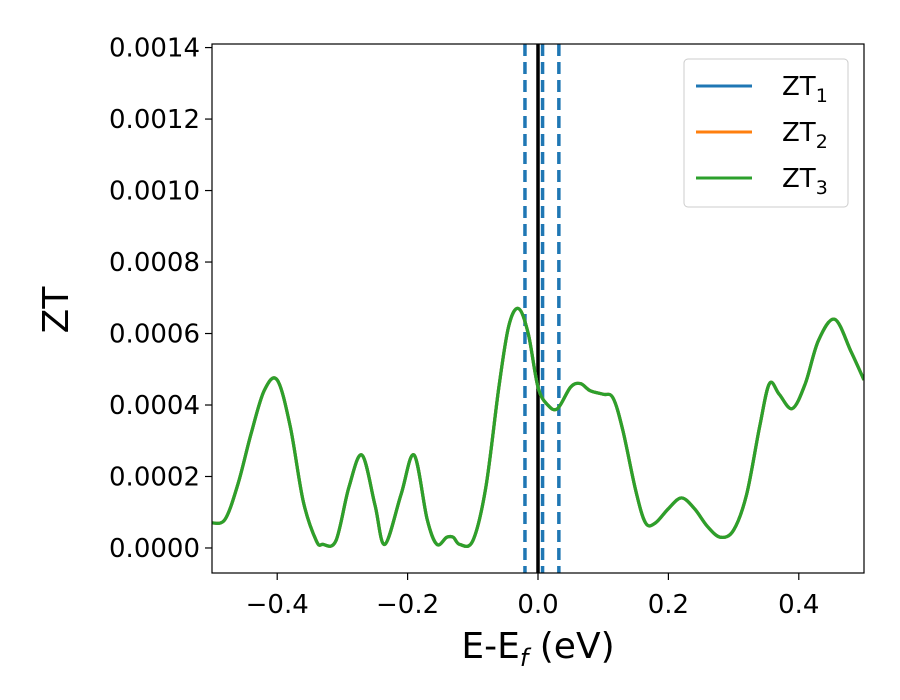  I want to click on x-axis-label-main: E-E, so click(490, 646).